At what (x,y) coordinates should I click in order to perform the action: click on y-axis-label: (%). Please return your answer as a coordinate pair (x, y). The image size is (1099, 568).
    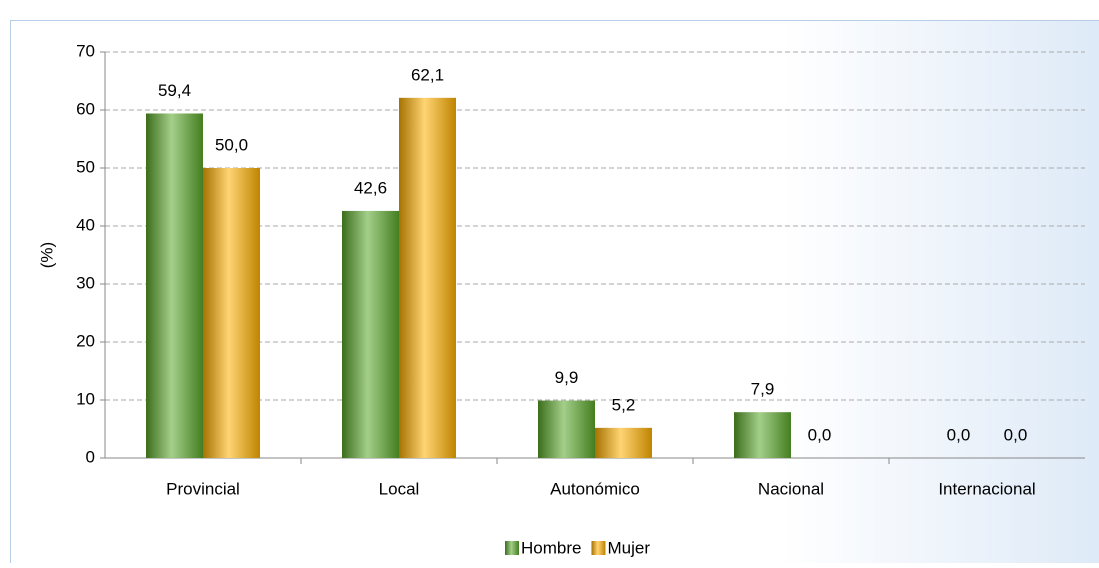
    Looking at the image, I should click on (46, 255).